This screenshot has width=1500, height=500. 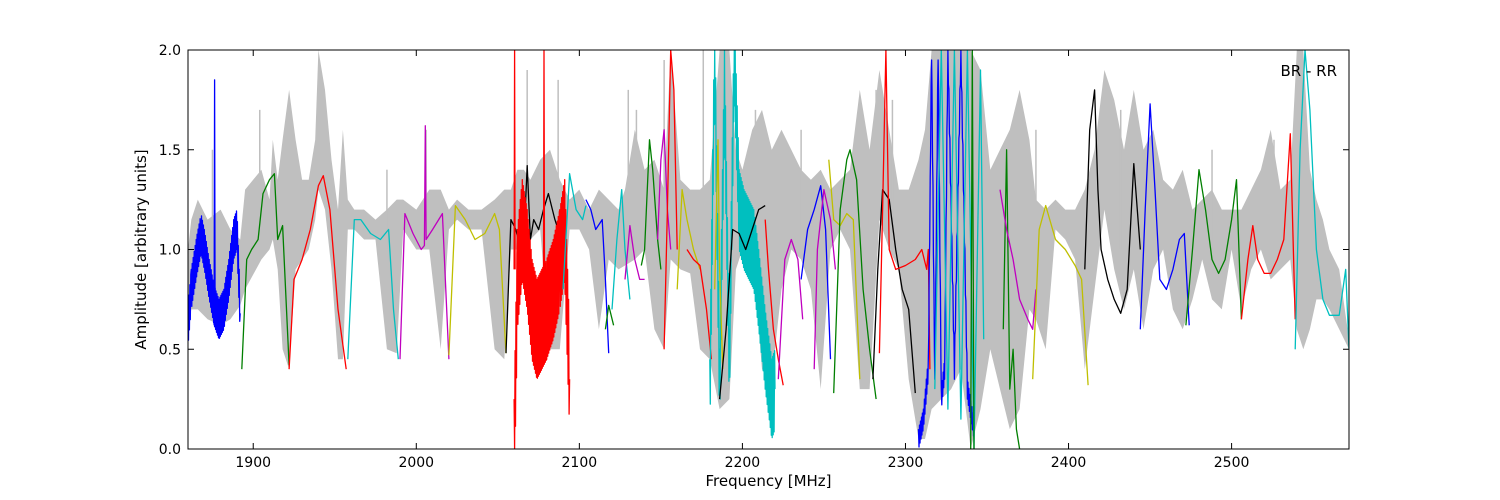 What do you see at coordinates (170, 151) in the screenshot?
I see `y-tick-label: 1.5` at bounding box center [170, 151].